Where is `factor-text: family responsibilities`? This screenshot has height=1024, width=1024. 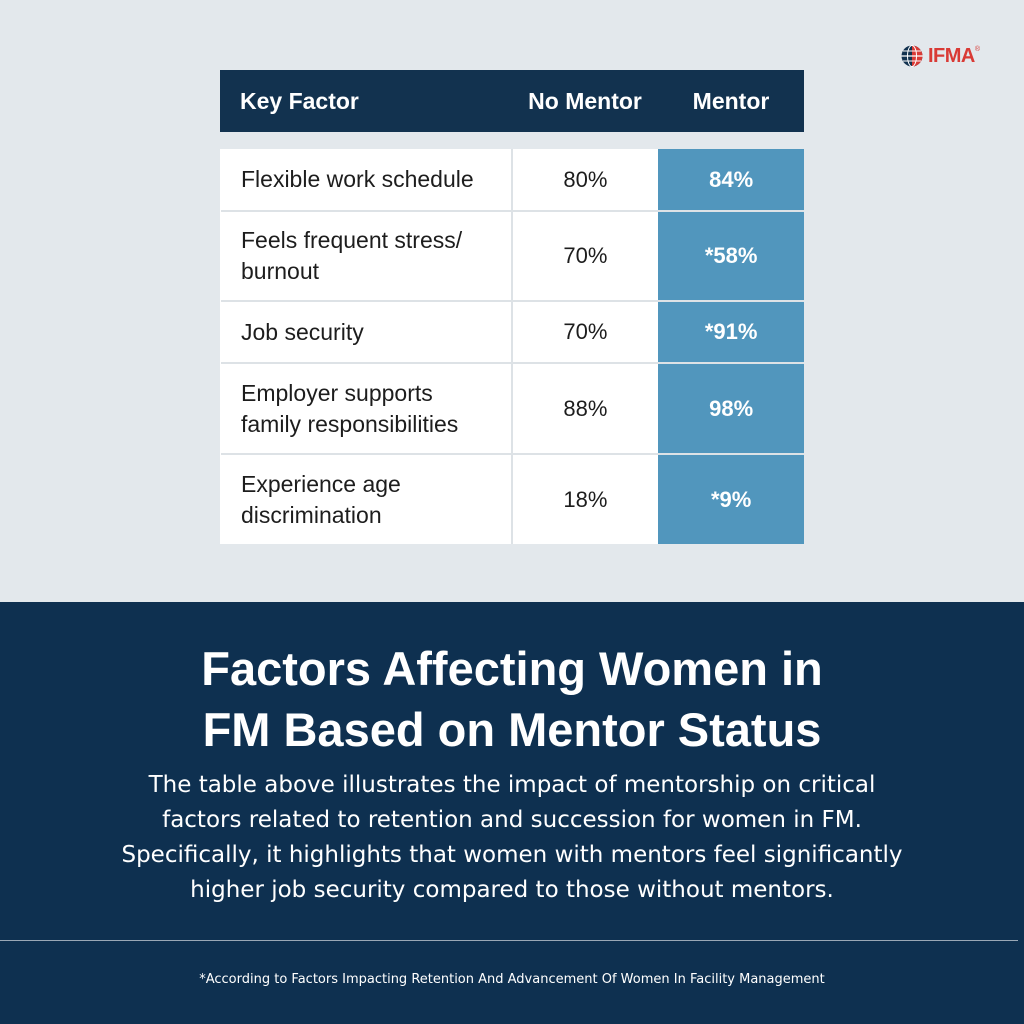 factor-text: family responsibilities is located at coordinates (350, 423).